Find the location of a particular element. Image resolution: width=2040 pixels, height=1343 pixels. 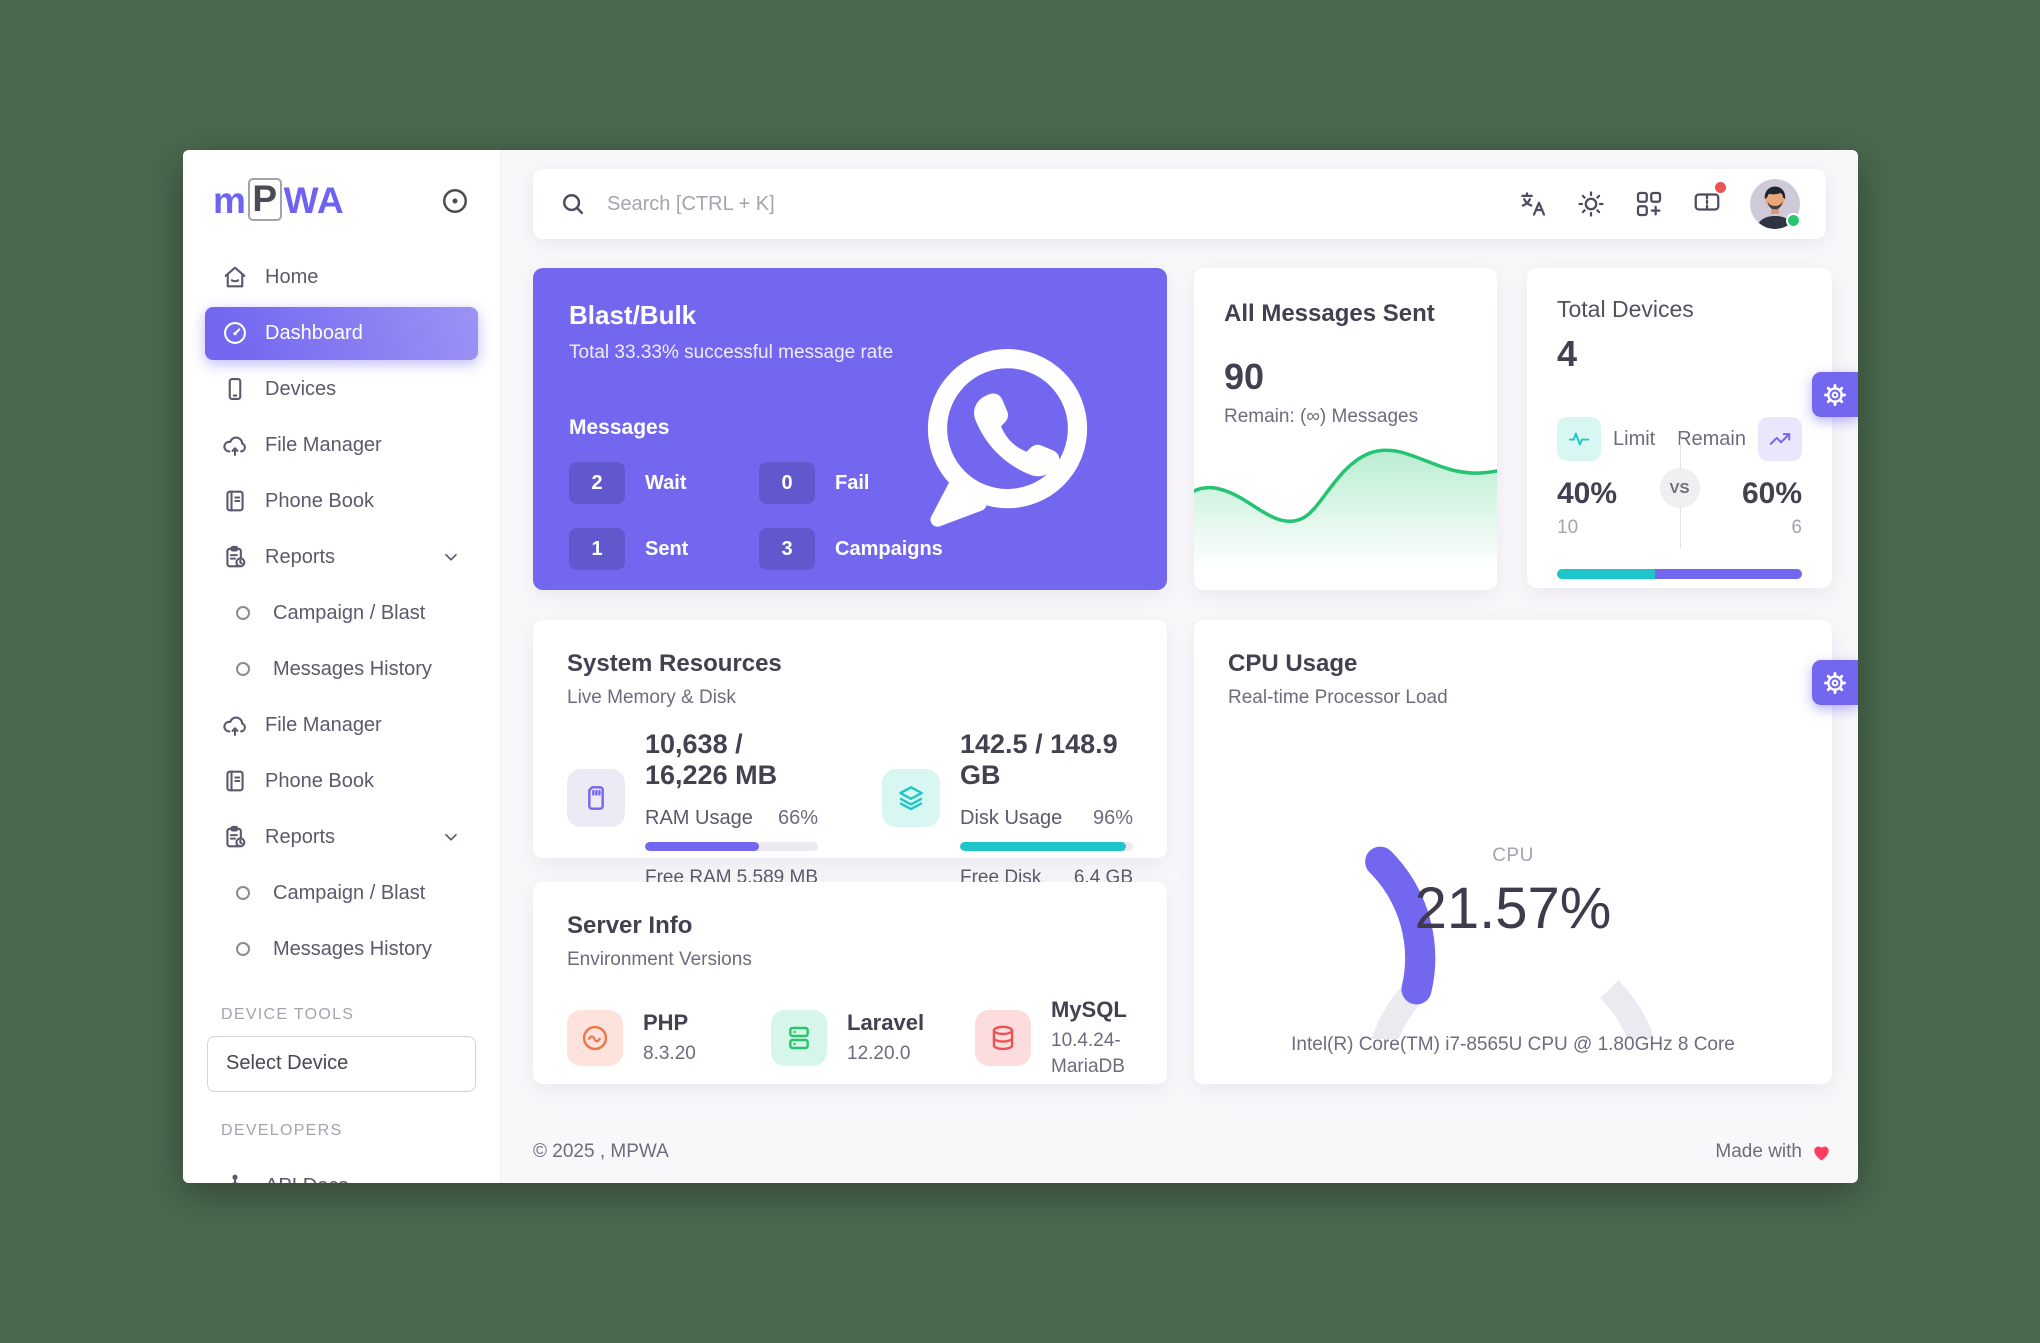

ram-usage-percent: 66% is located at coordinates (797, 818).